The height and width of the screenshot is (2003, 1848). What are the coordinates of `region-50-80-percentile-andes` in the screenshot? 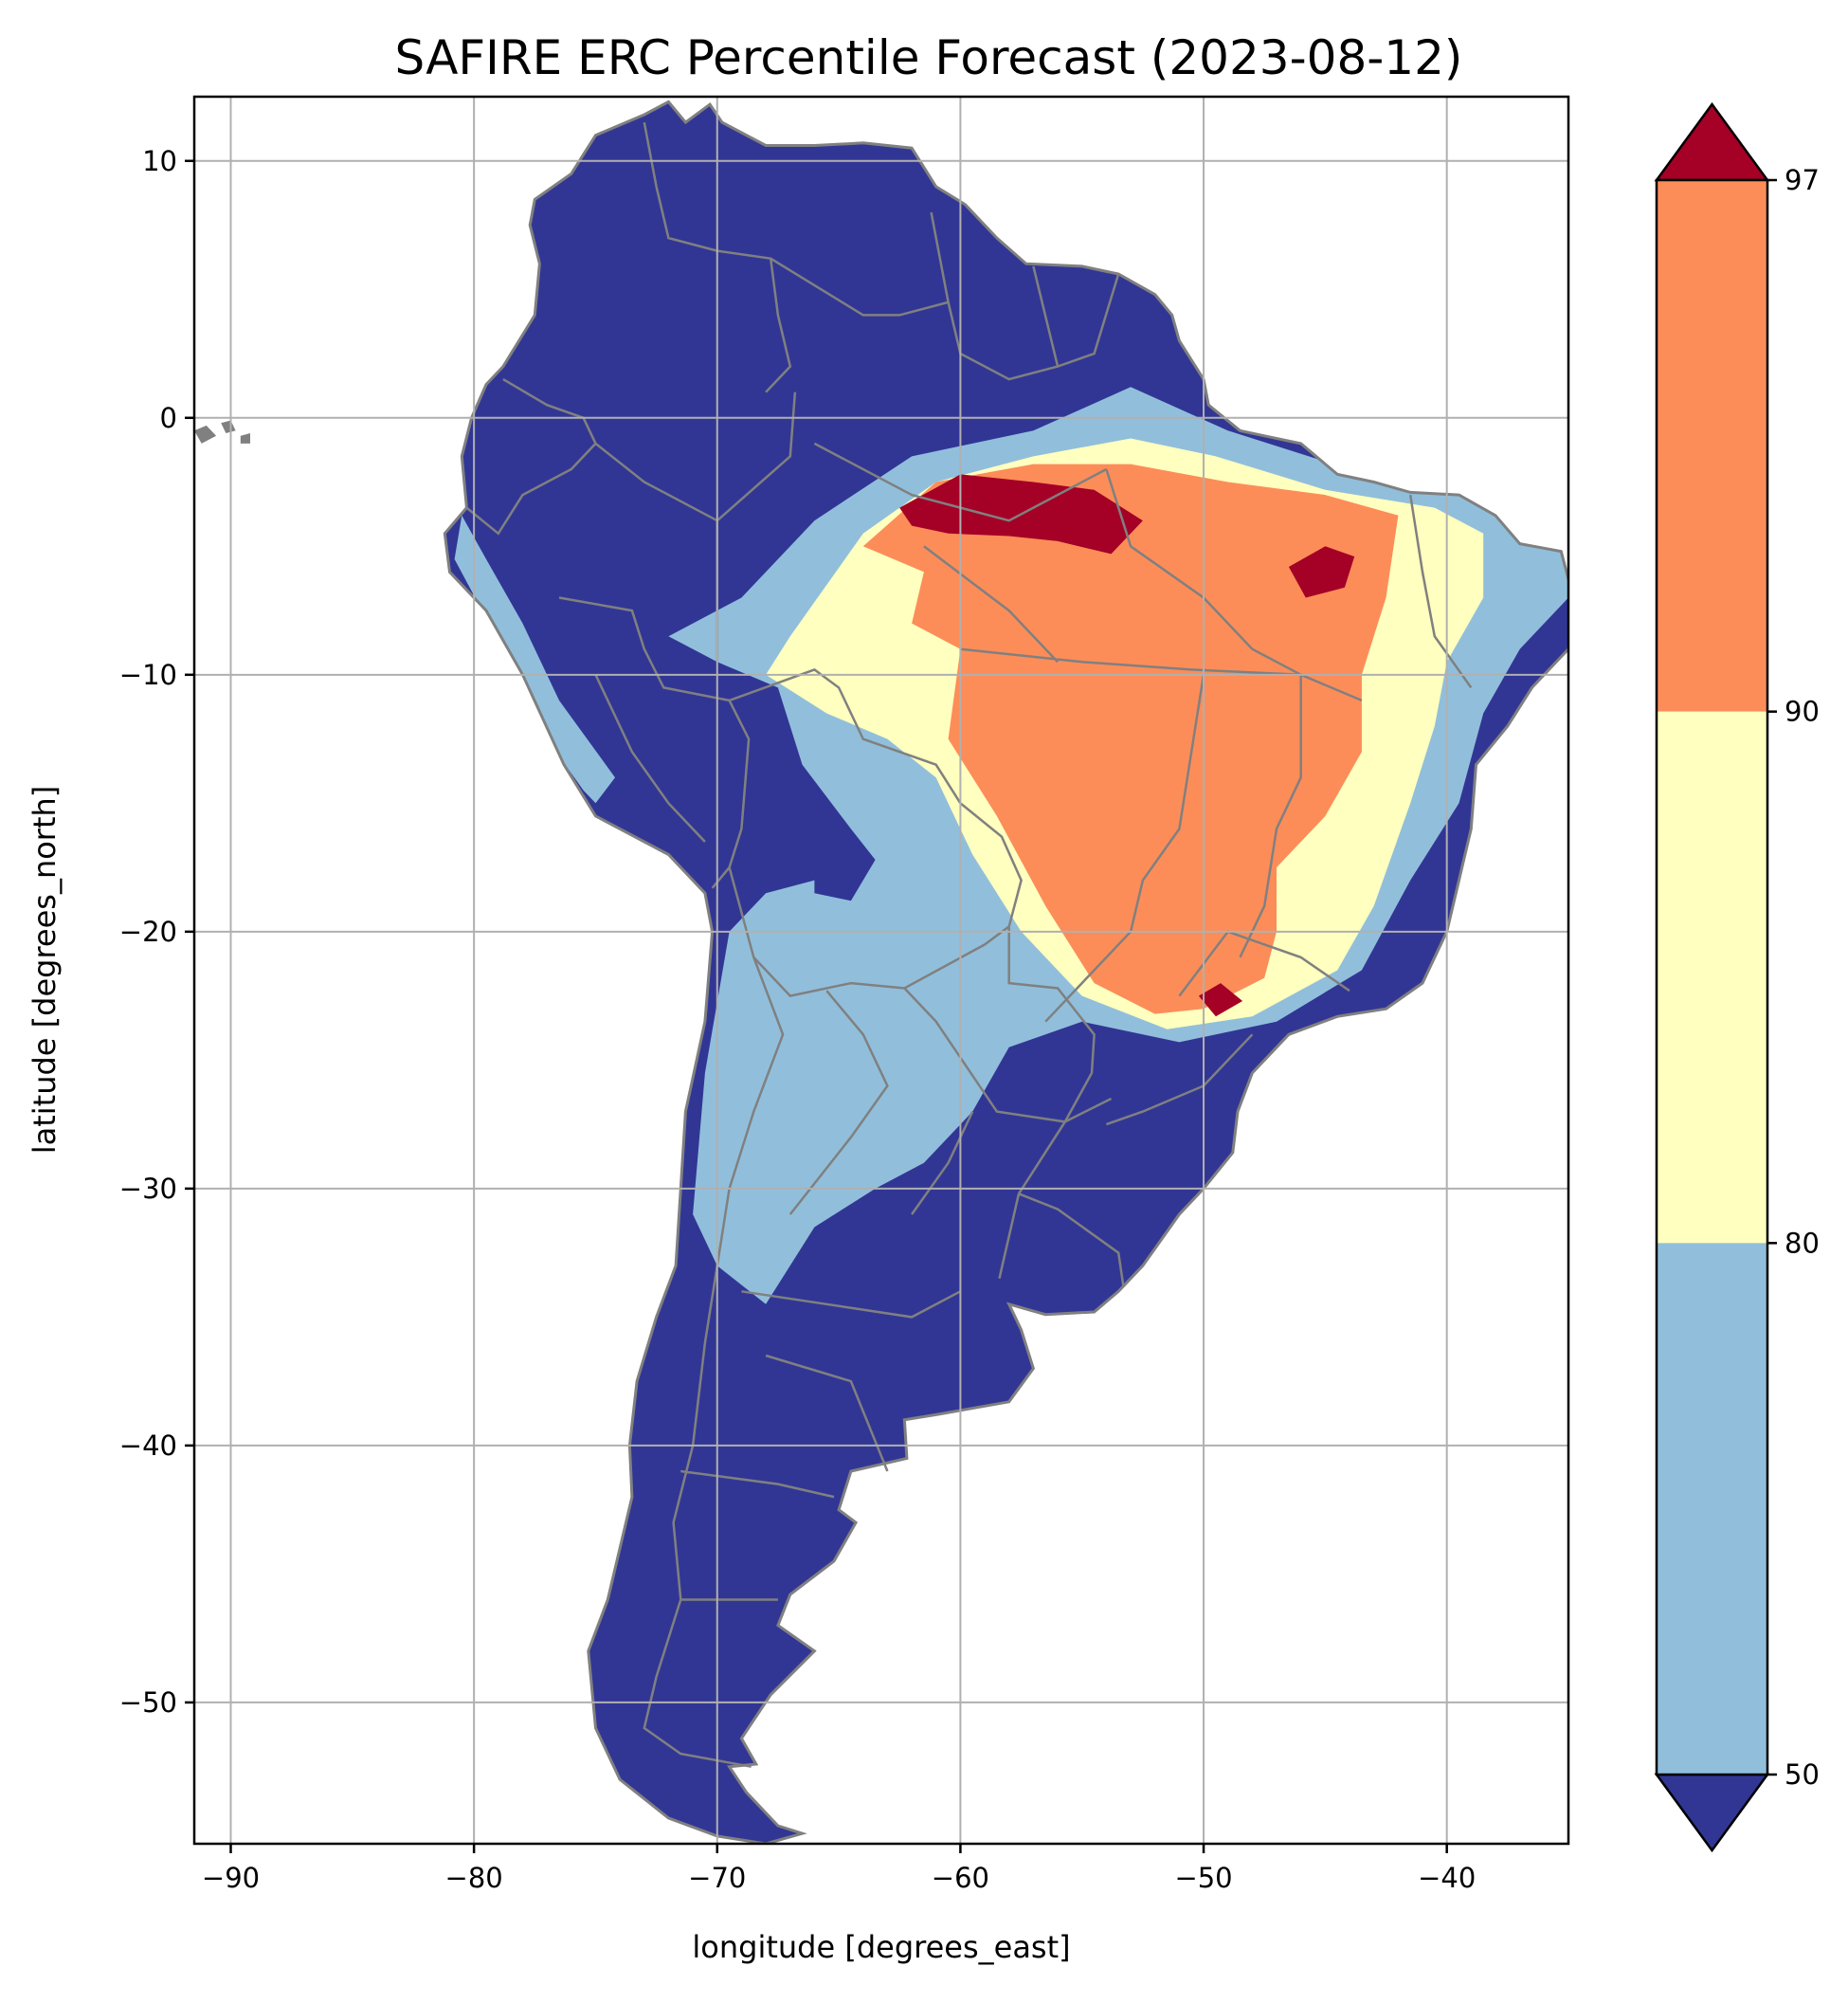 It's located at (535, 659).